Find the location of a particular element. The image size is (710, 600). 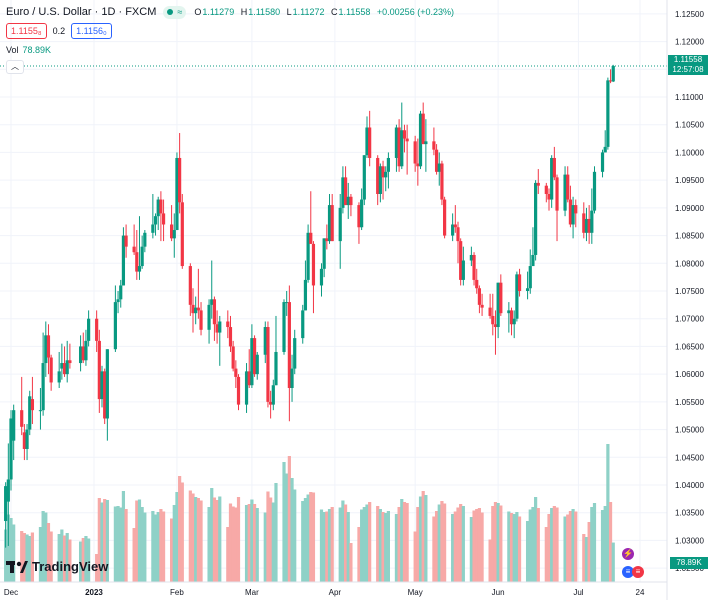

time-axis: Dec 2023 Feb Mar Apr May Jun Jul 24 is located at coordinates (333, 589).